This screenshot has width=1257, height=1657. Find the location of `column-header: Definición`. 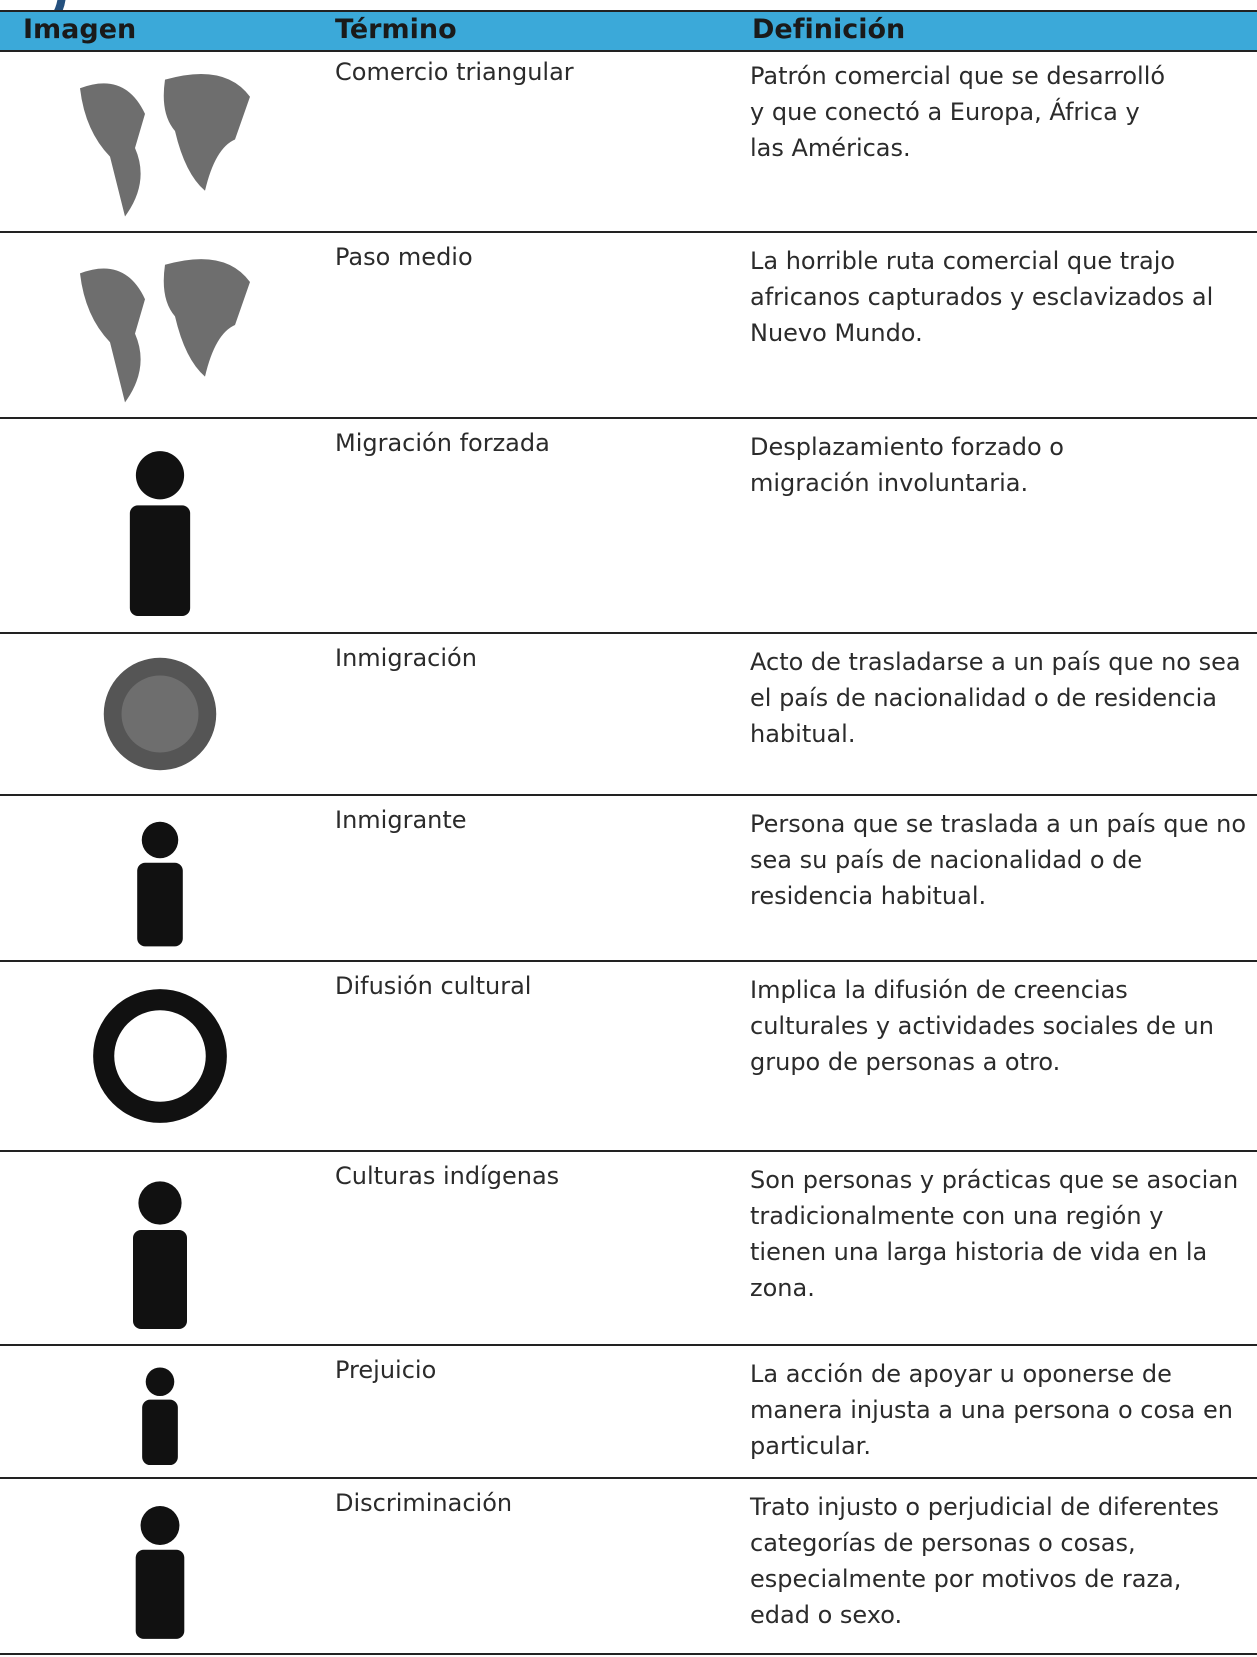

column-header: Definición is located at coordinates (829, 29).